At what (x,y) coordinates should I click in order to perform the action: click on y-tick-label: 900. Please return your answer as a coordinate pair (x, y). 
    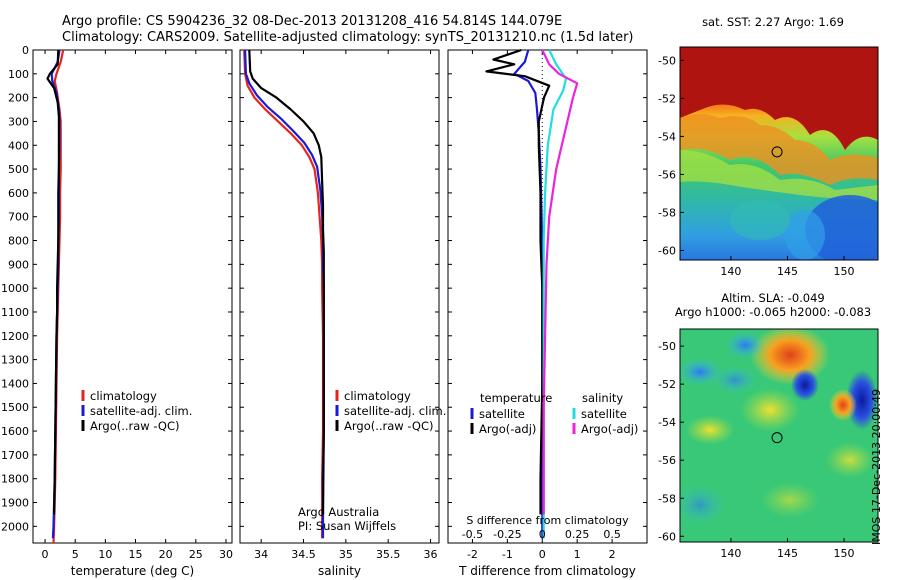
    Looking at the image, I should click on (18, 264).